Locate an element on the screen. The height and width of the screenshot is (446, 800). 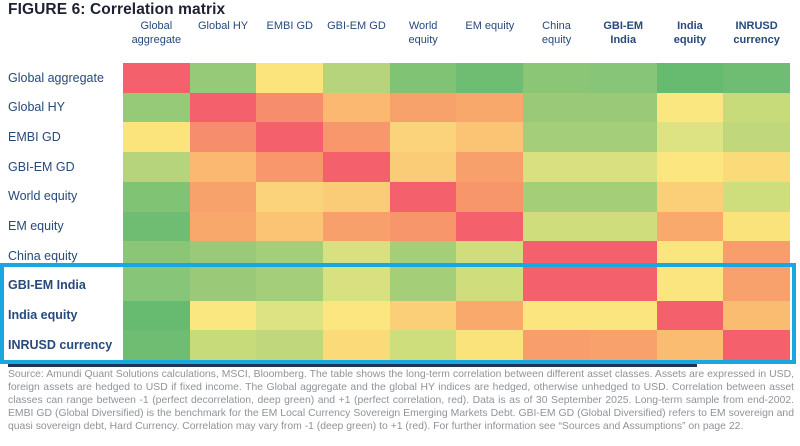
heatmap-cell-global-aggregate-x-inrusd-currency is located at coordinates (756, 78).